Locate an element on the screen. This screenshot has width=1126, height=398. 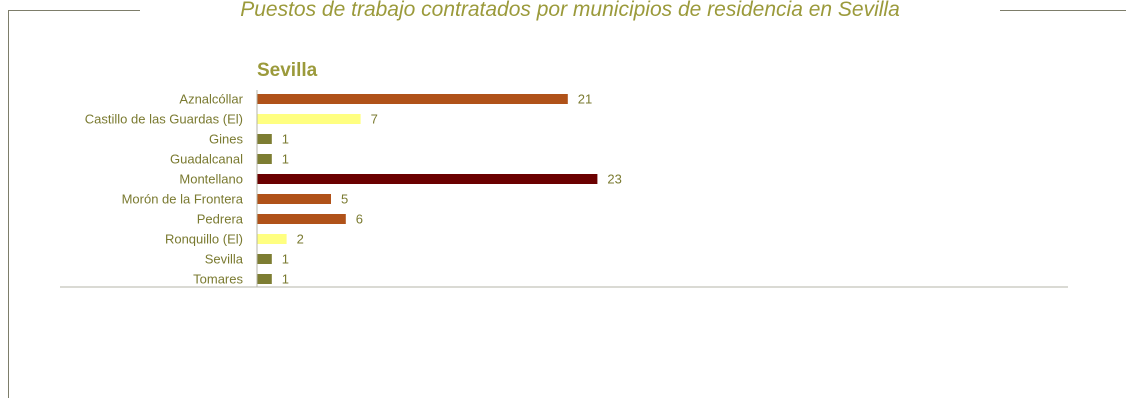
value-label: 23 is located at coordinates (614, 179).